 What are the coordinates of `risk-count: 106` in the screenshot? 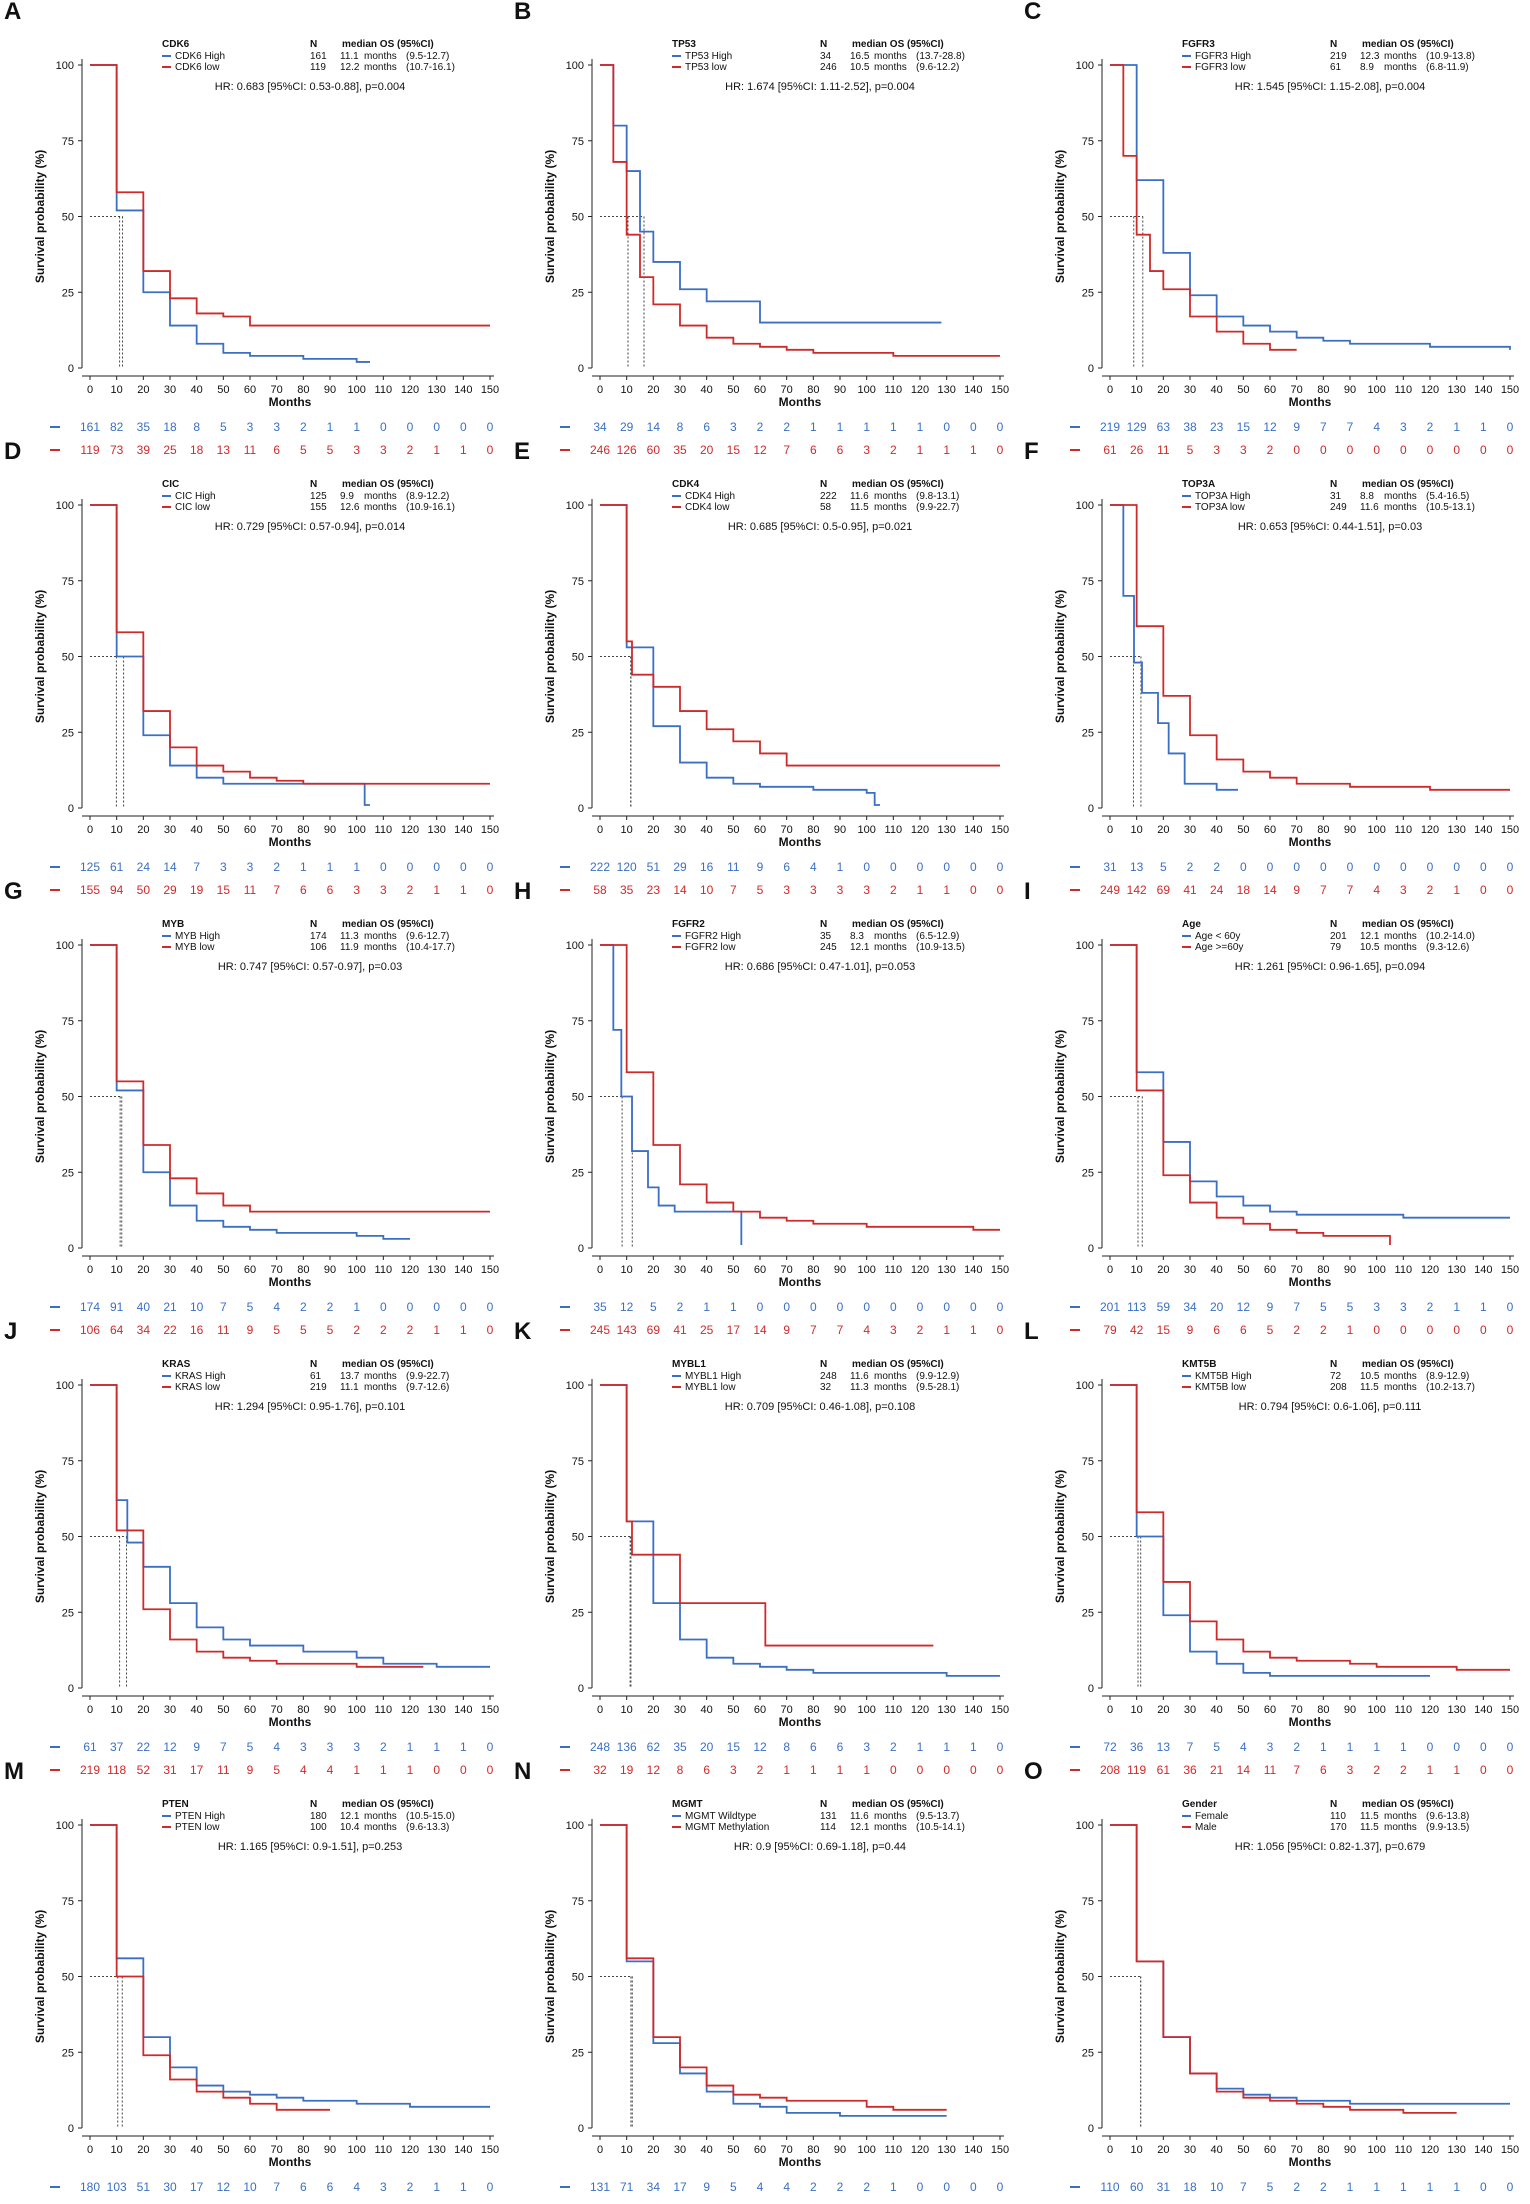 It's located at (90, 1330).